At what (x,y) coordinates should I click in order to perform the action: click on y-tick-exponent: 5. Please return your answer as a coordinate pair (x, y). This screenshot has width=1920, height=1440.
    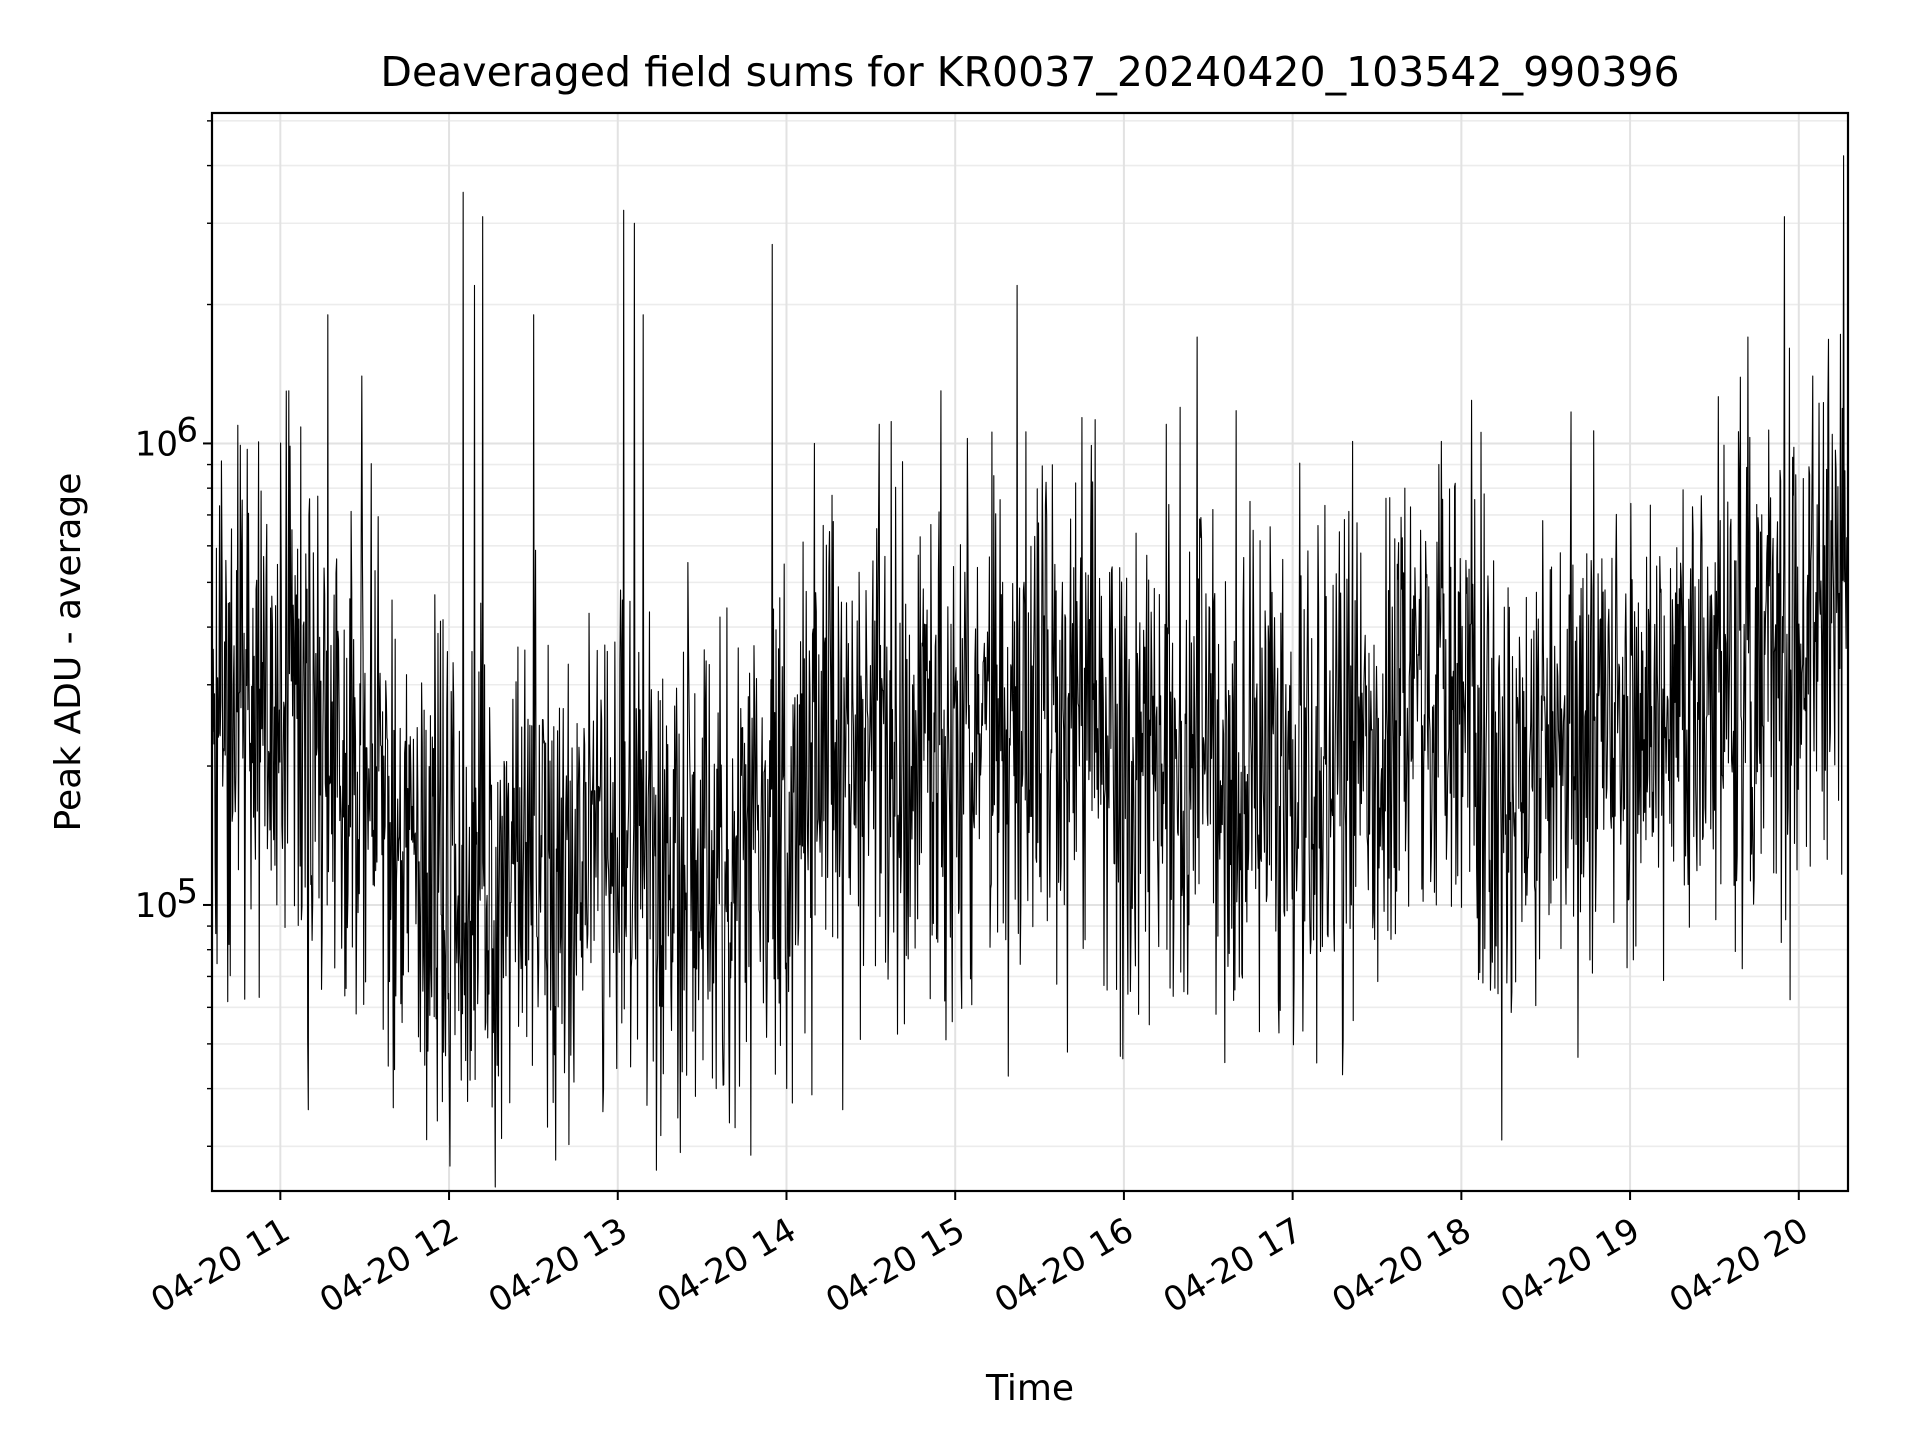
    Looking at the image, I should click on (187, 892).